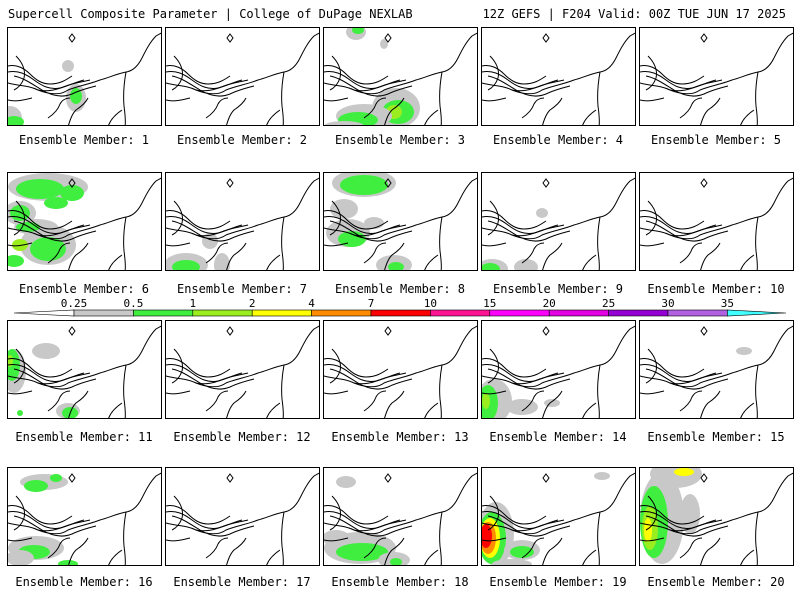 The image size is (800, 600). I want to click on ensemble-member-label: Ensemble Member: 4, so click(558, 140).